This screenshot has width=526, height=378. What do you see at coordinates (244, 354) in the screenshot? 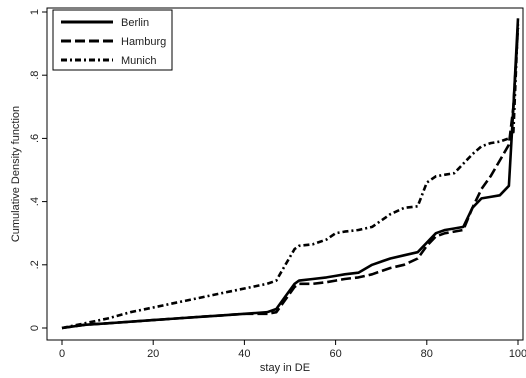
I see `x-tick-label: 40` at bounding box center [244, 354].